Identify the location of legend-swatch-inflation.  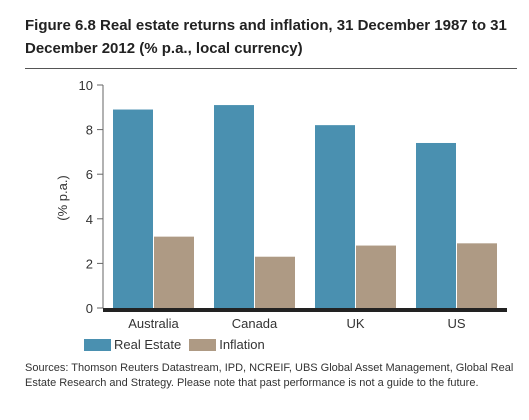
(203, 344).